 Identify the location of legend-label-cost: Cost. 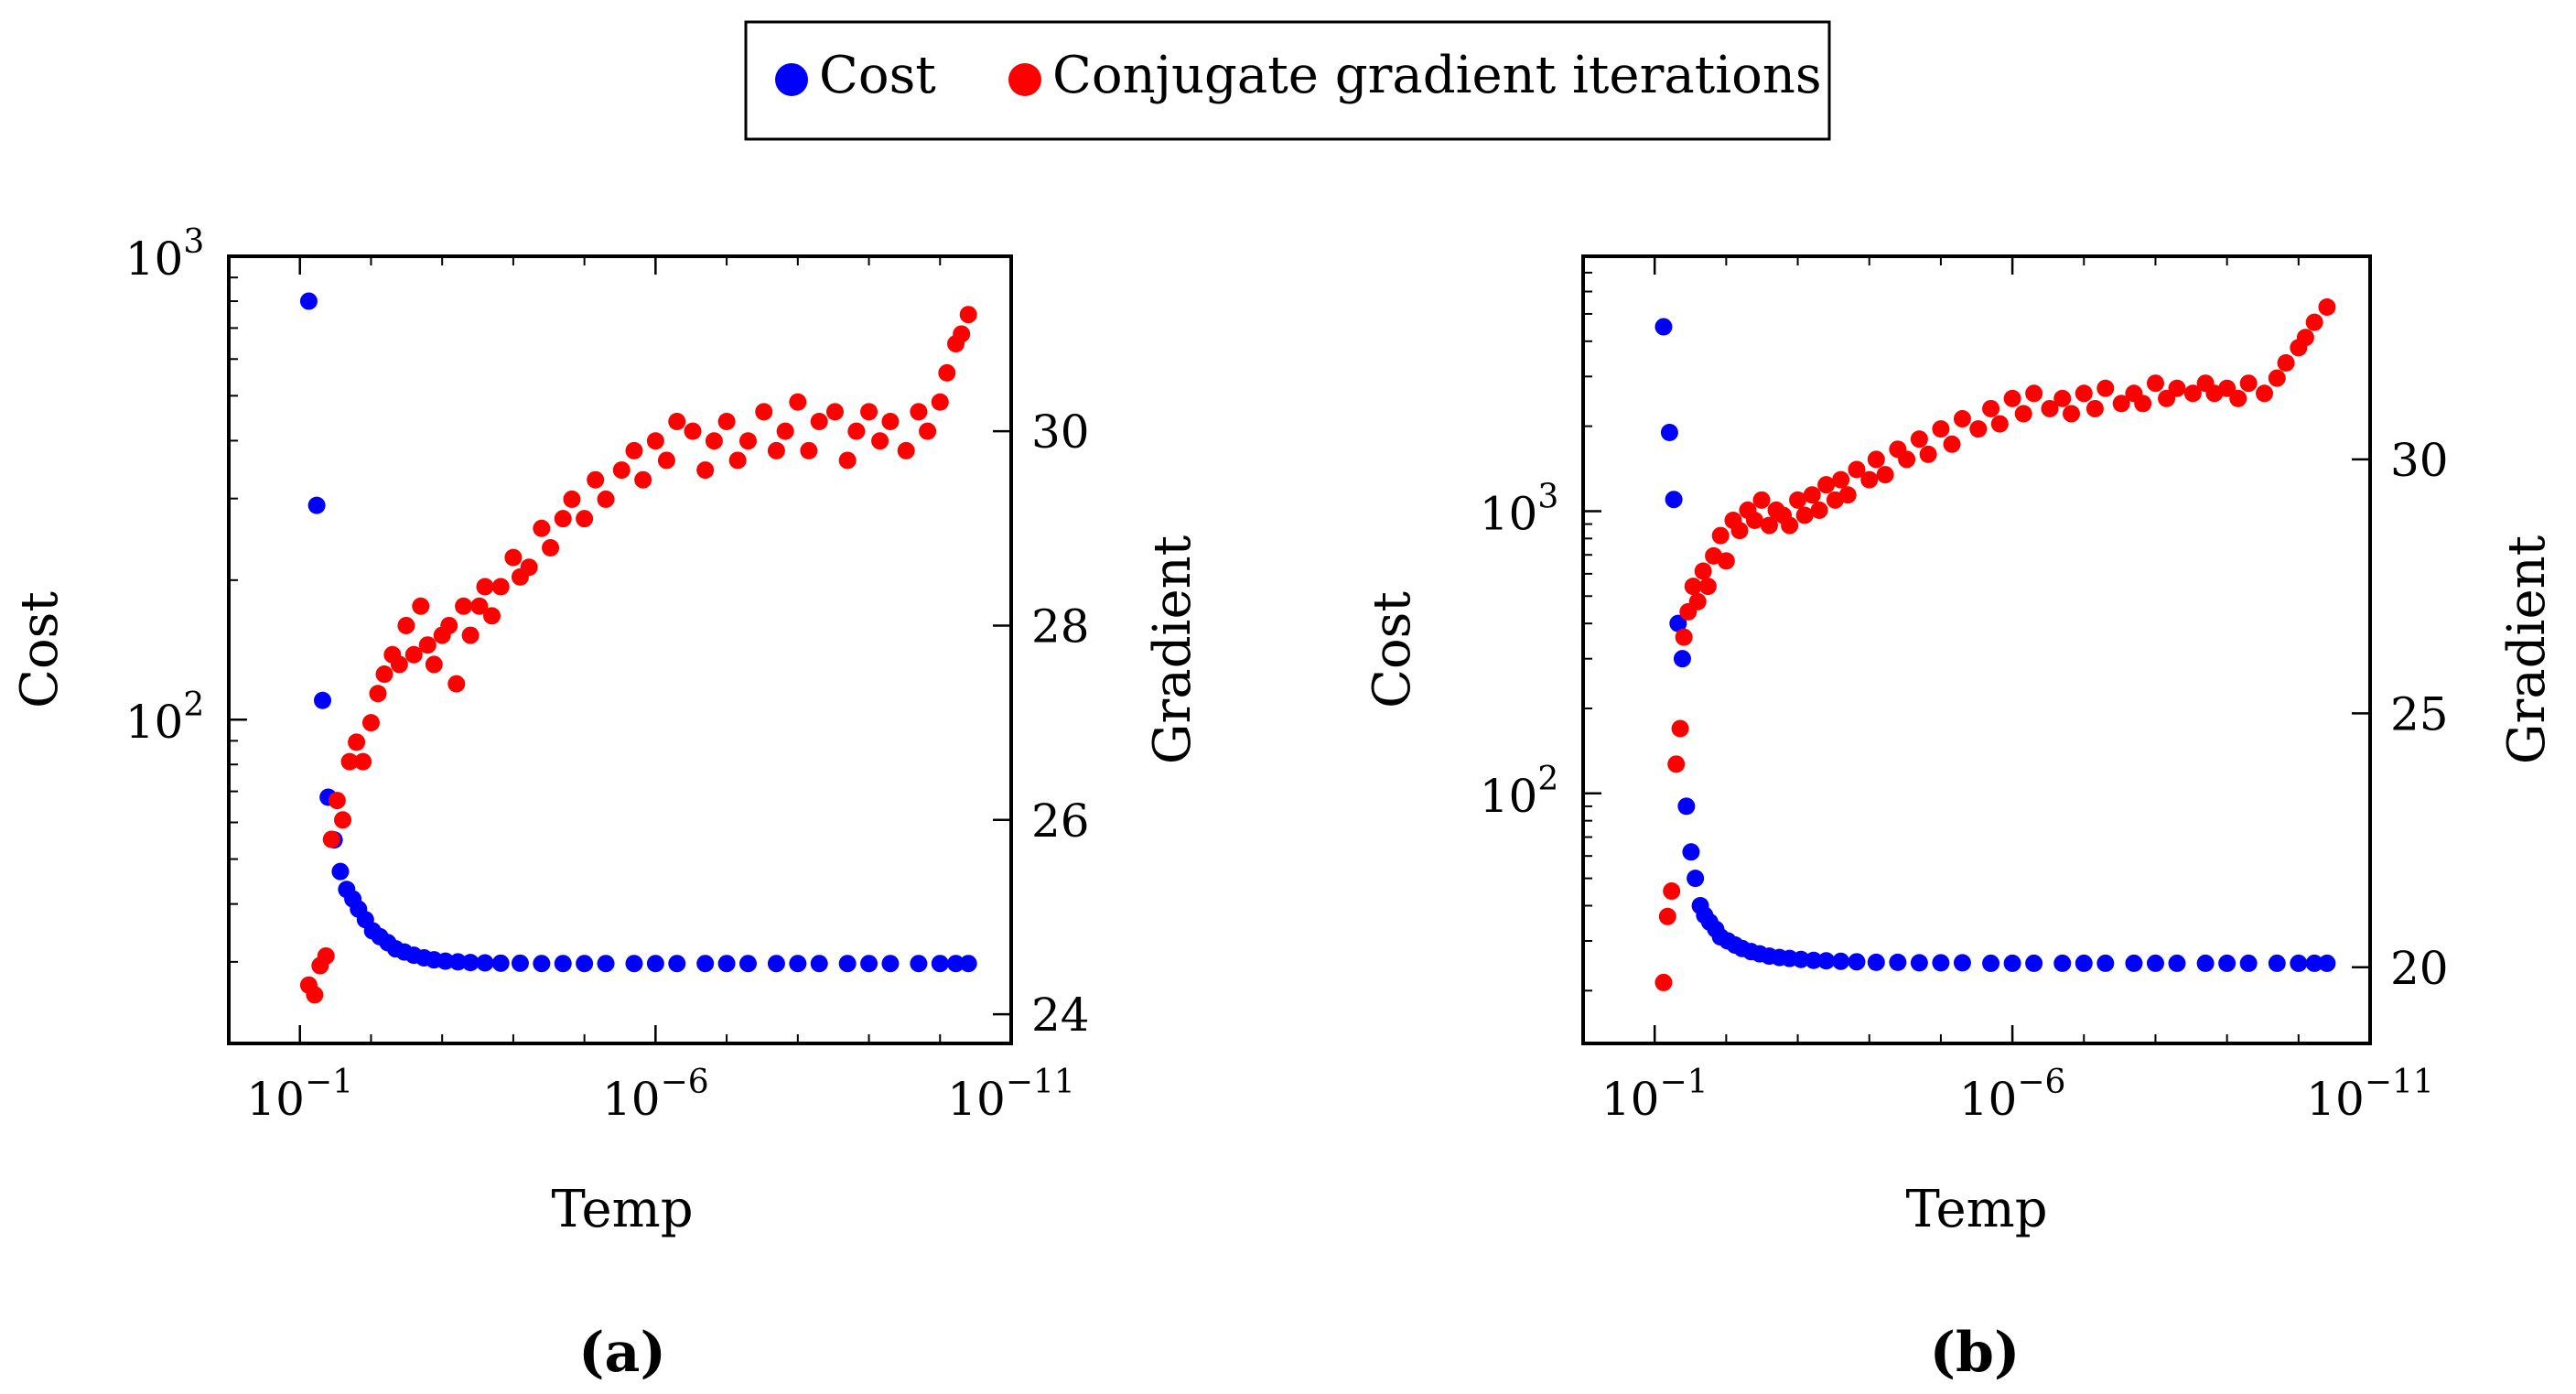
(877, 75).